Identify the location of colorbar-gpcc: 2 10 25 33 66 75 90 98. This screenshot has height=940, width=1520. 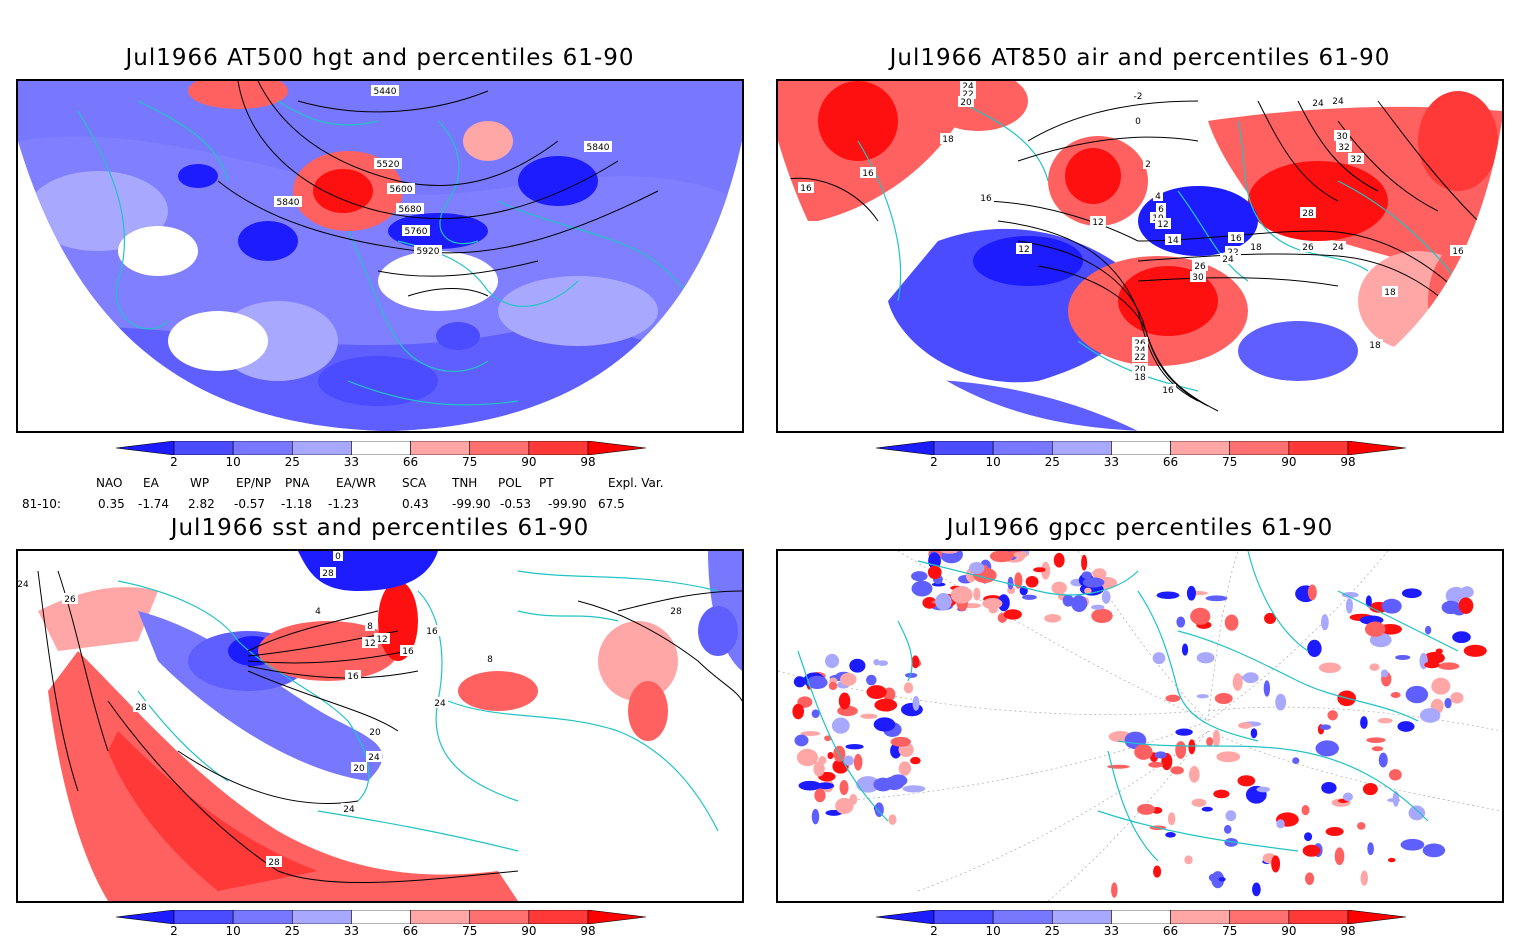
(1141, 924).